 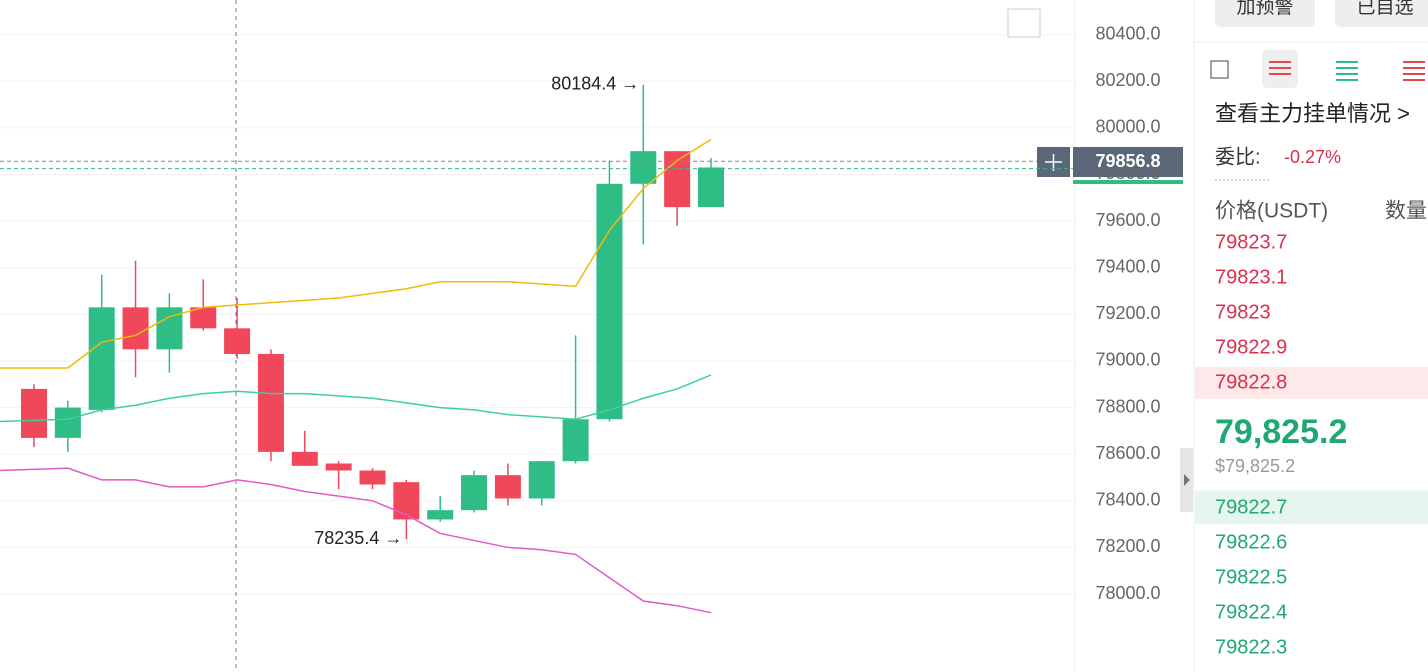 What do you see at coordinates (1311, 383) in the screenshot?
I see `ask-highlight` at bounding box center [1311, 383].